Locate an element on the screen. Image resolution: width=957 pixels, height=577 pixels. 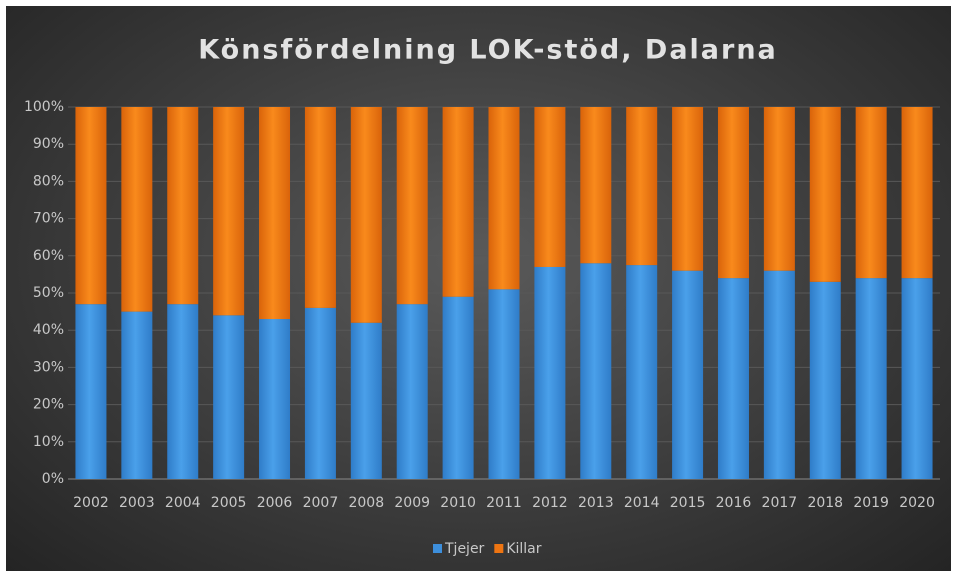
x-tick-label: 2003 is located at coordinates (137, 503).